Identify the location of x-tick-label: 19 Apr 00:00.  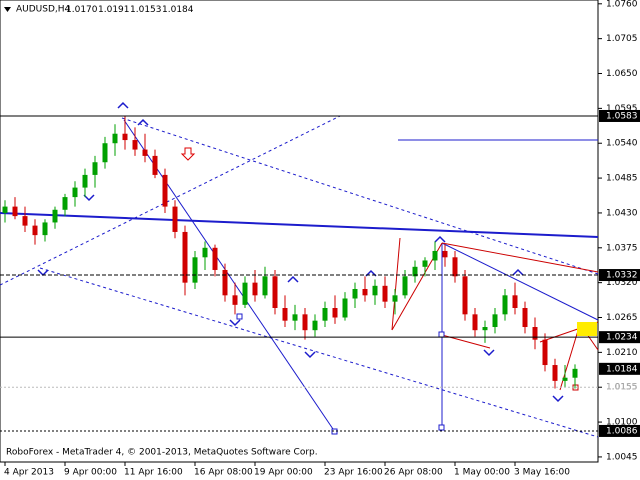
(283, 473).